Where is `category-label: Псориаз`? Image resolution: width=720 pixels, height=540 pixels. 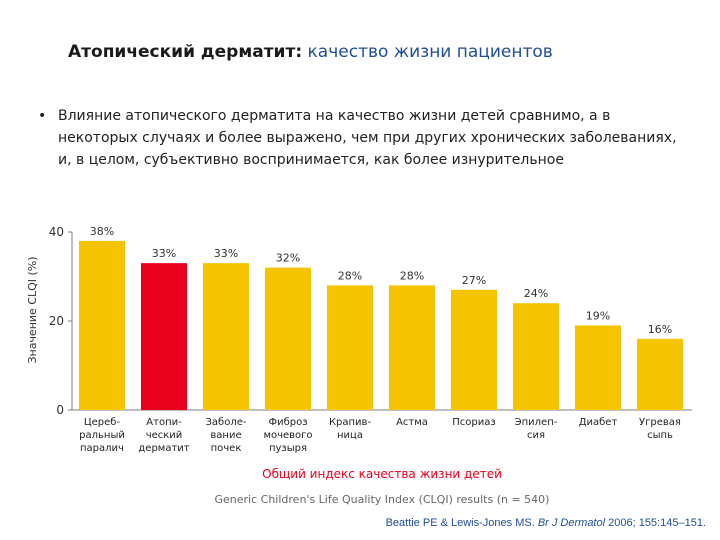 category-label: Псориаз is located at coordinates (473, 422).